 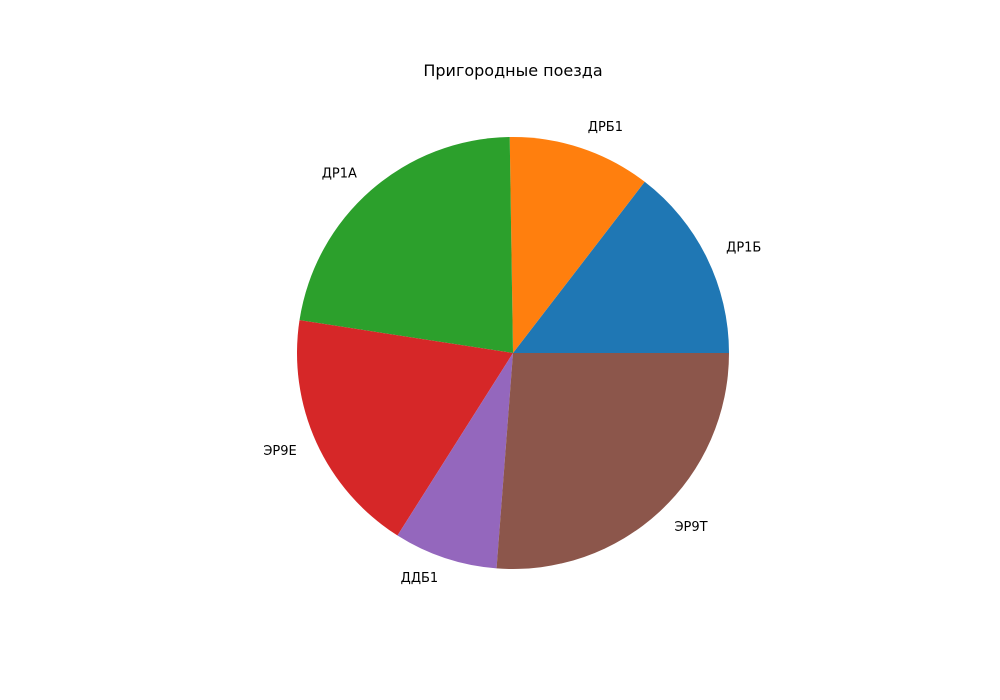 What do you see at coordinates (690, 527) in the screenshot?
I see `slice-label: ЭР9Т` at bounding box center [690, 527].